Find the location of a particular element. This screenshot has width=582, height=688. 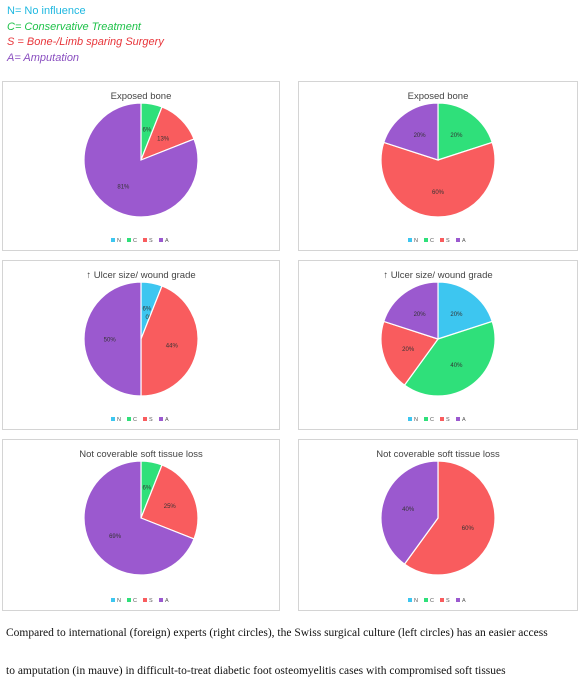

slice-label-A: 69% is located at coordinates (115, 537).